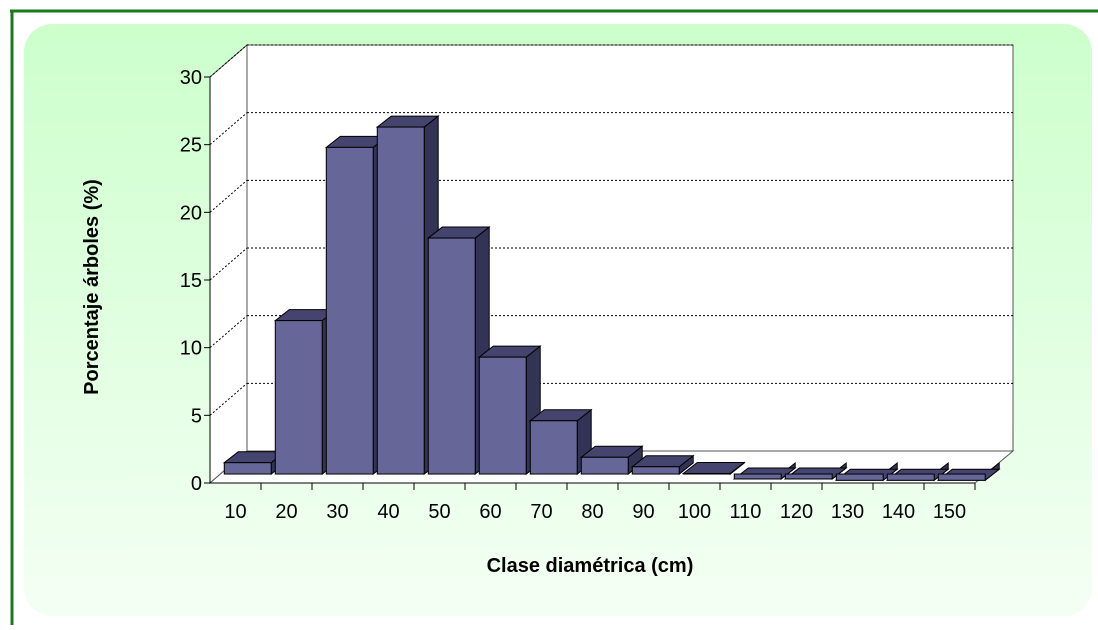 Image resolution: width=1098 pixels, height=630 pixels. I want to click on y-tick-label: 5, so click(196, 416).